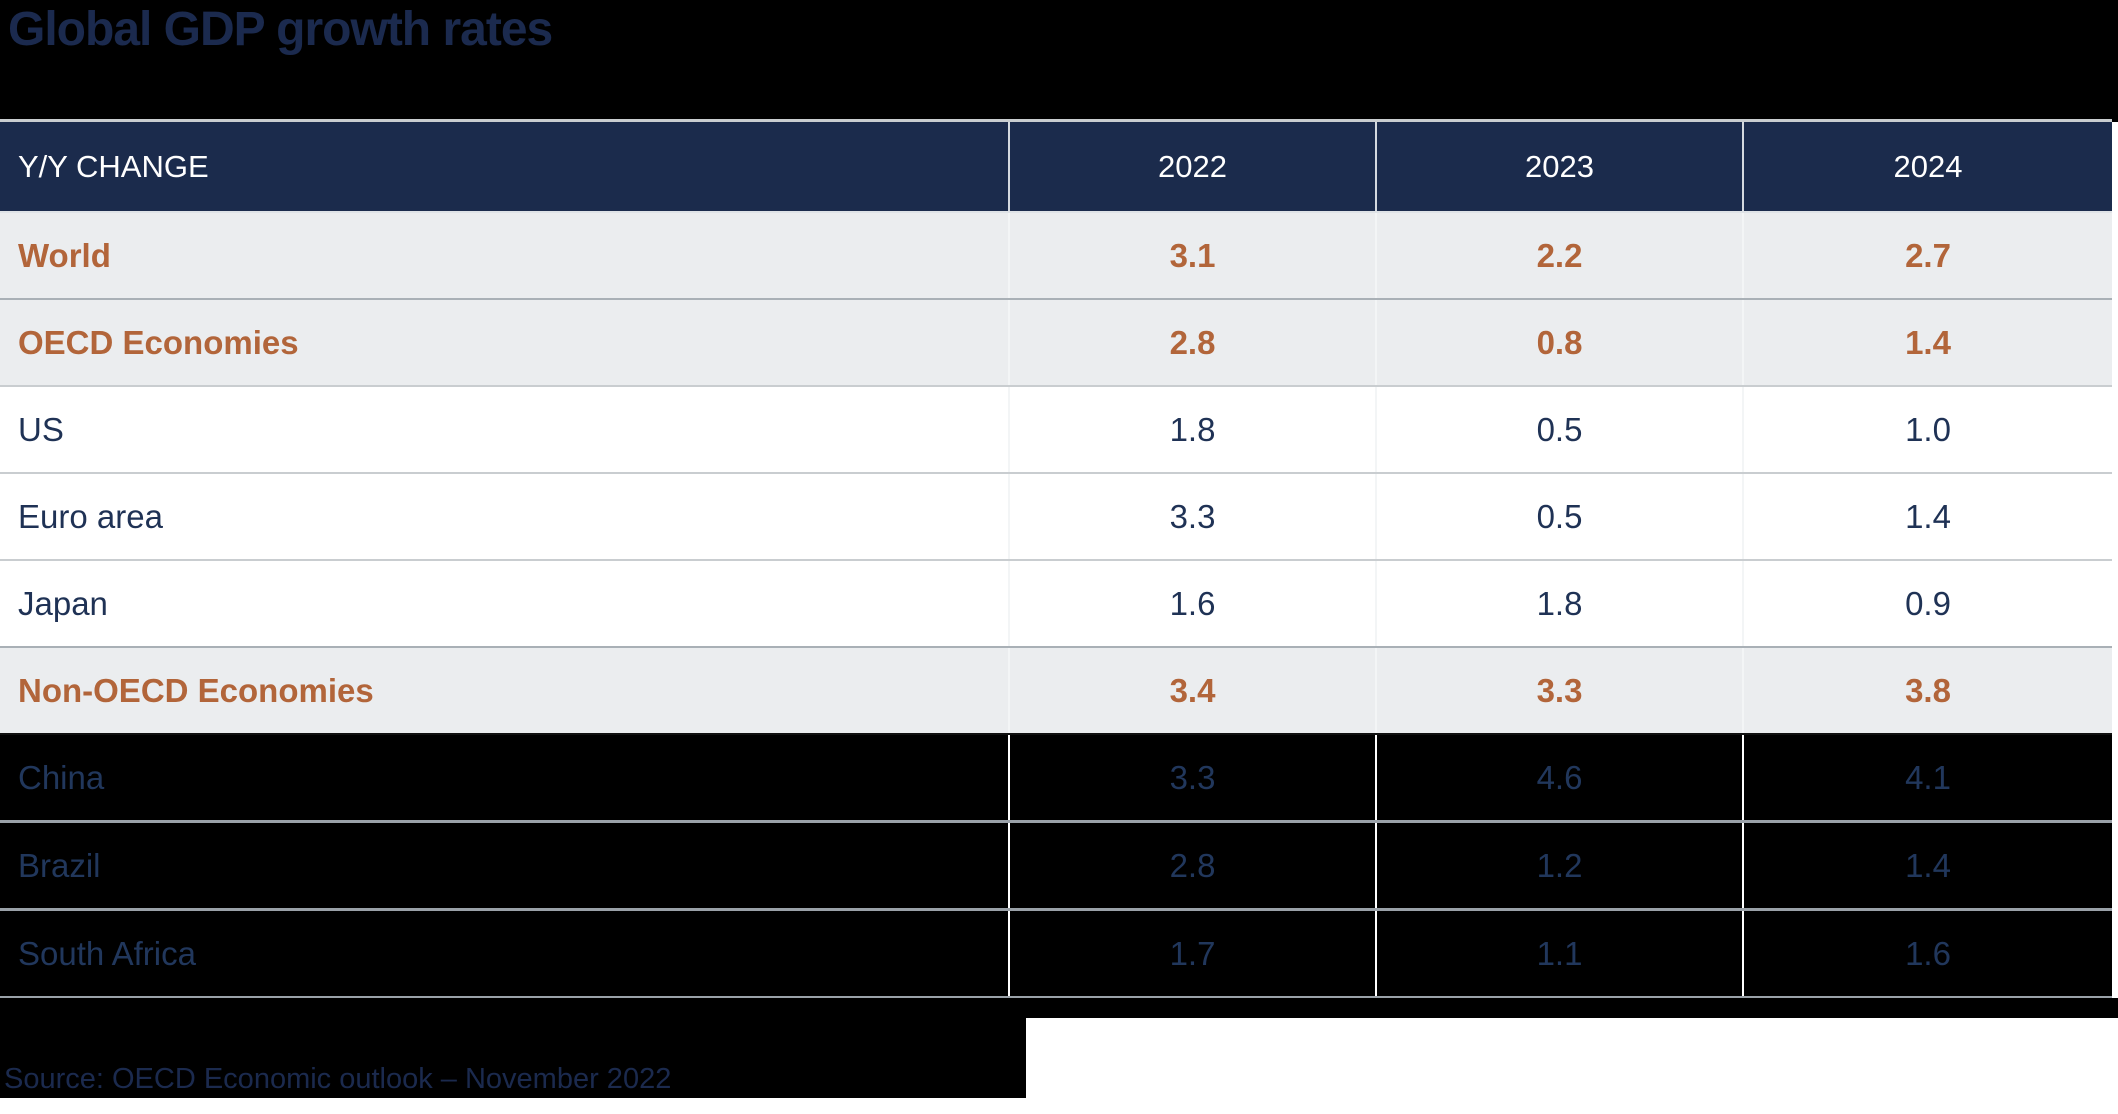 Image resolution: width=2118 pixels, height=1114 pixels. Describe the element at coordinates (1560, 342) in the screenshot. I see `row-value: 0.8` at that location.